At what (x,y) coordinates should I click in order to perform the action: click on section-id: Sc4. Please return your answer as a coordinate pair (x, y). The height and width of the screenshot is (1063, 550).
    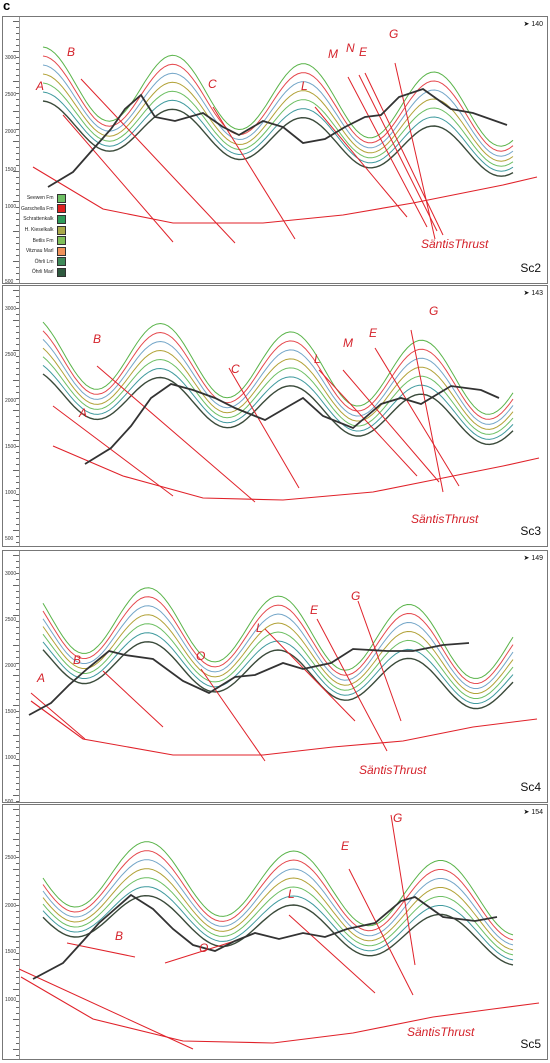
    Looking at the image, I should click on (530, 787).